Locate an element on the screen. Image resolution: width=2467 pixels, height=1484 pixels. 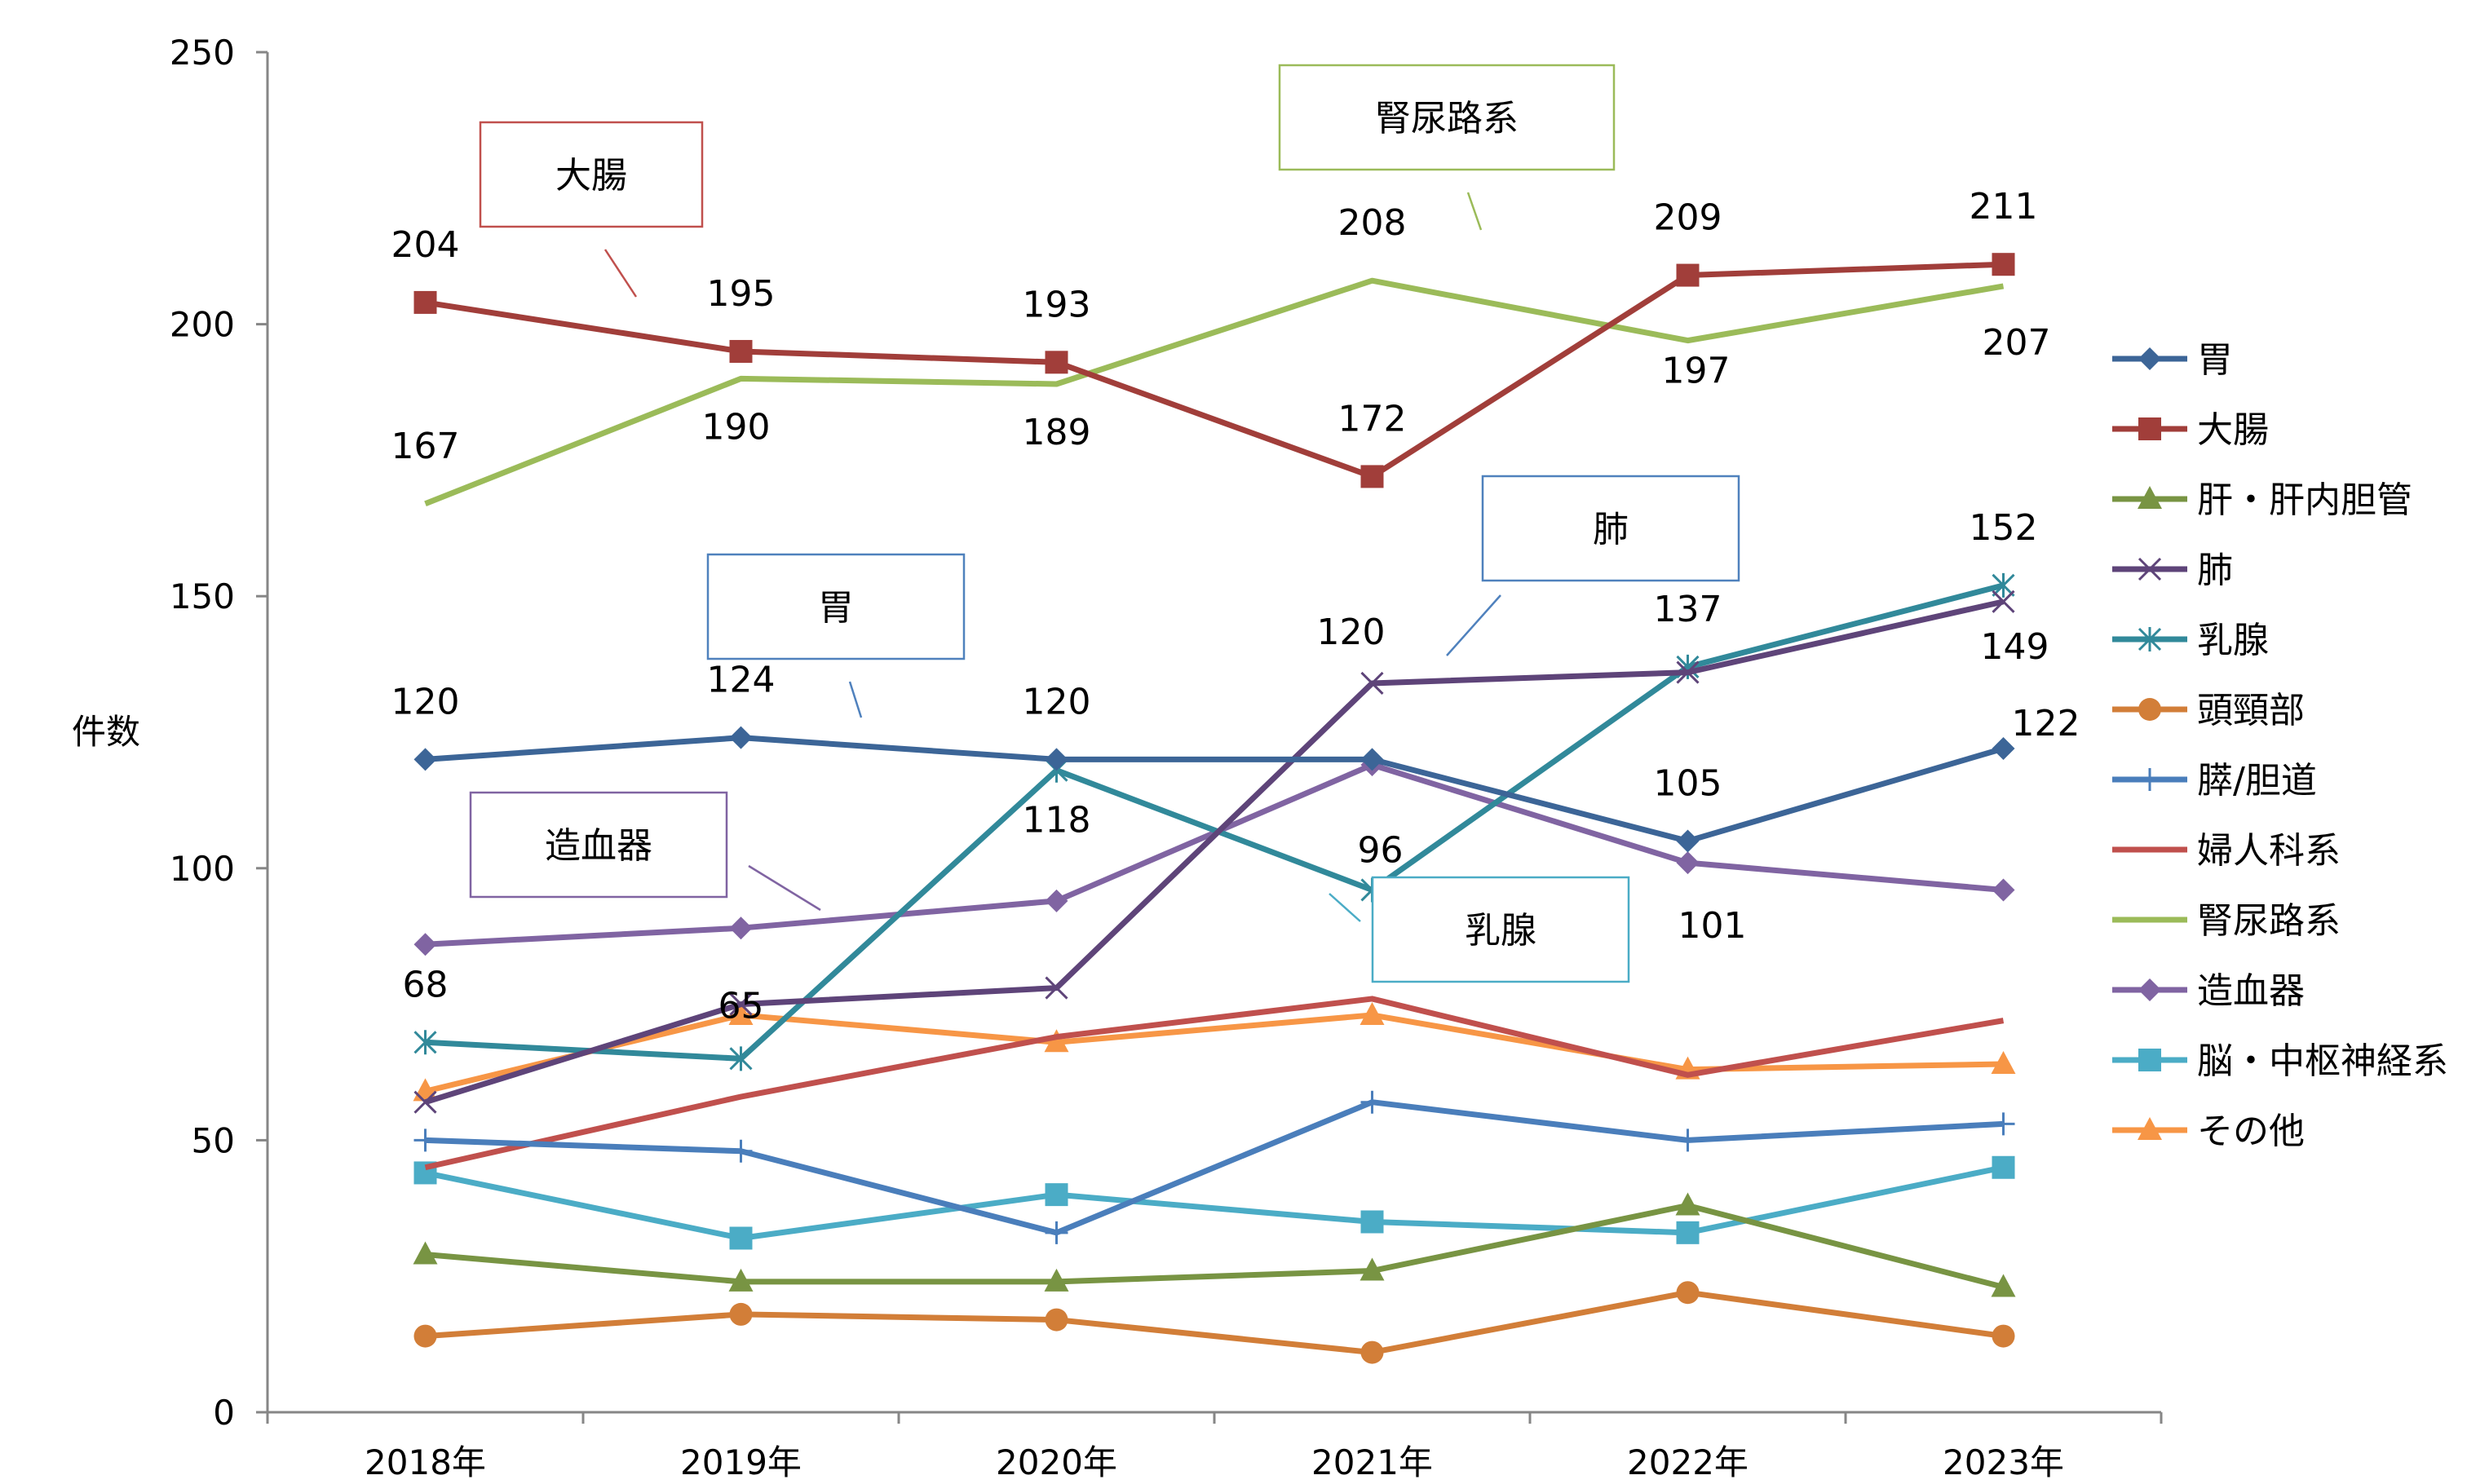
legend-label: 胃 is located at coordinates (2215, 360).